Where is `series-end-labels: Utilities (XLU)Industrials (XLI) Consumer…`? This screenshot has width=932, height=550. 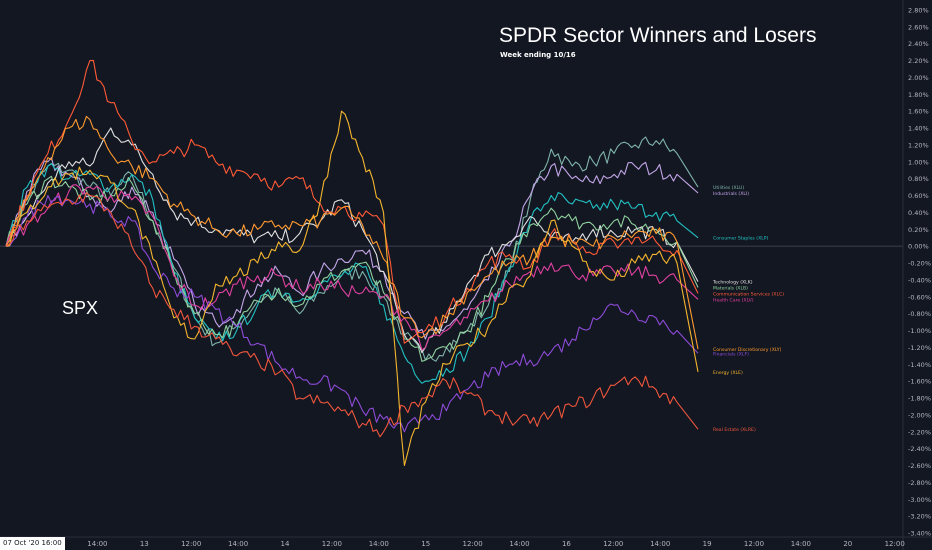 series-end-labels: Utilities (XLU)Industrials (XLI) Consumer… is located at coordinates (748, 309).